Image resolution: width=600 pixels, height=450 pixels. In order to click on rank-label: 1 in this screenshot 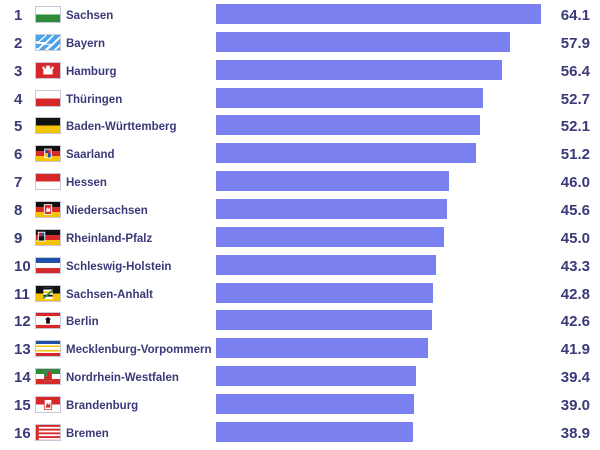, I will do `click(18, 15)`.